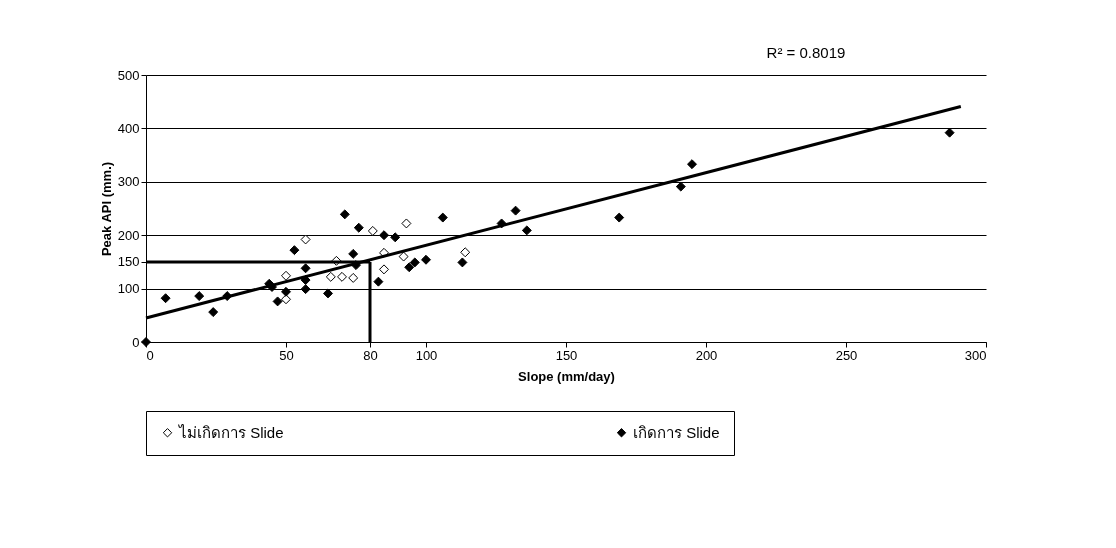  What do you see at coordinates (426, 355) in the screenshot?
I see `x-tick-label: 100` at bounding box center [426, 355].